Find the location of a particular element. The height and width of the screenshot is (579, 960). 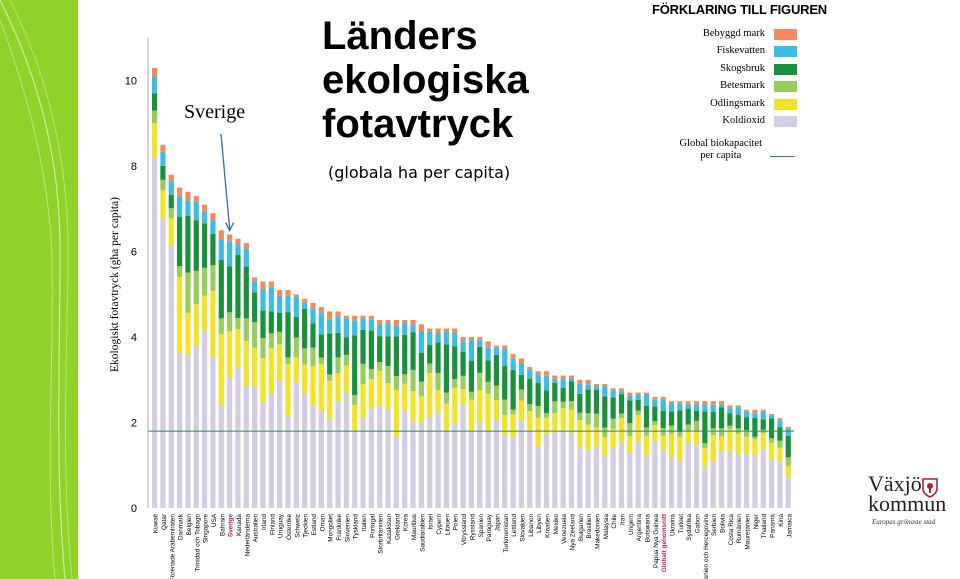

logo-name-2: kommun is located at coordinates (907, 503).